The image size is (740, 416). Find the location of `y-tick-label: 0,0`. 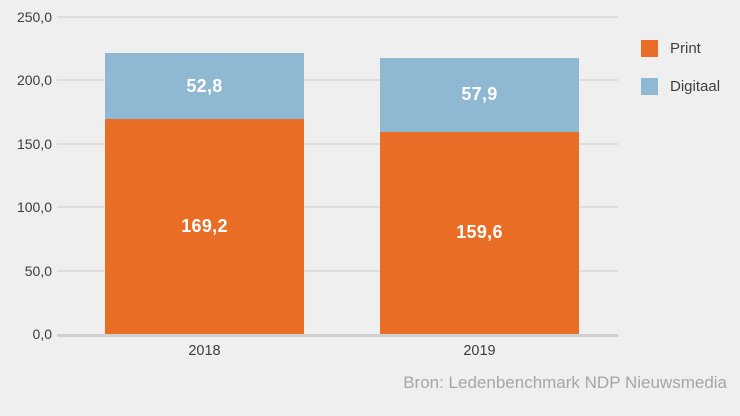

y-tick-label: 0,0 is located at coordinates (42, 334).